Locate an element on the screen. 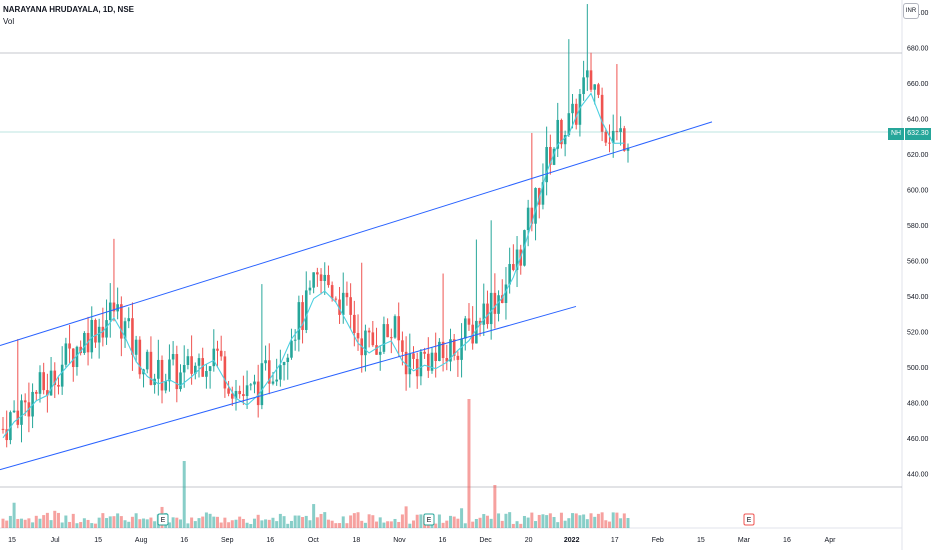  currency-icon: INR is located at coordinates (911, 11).